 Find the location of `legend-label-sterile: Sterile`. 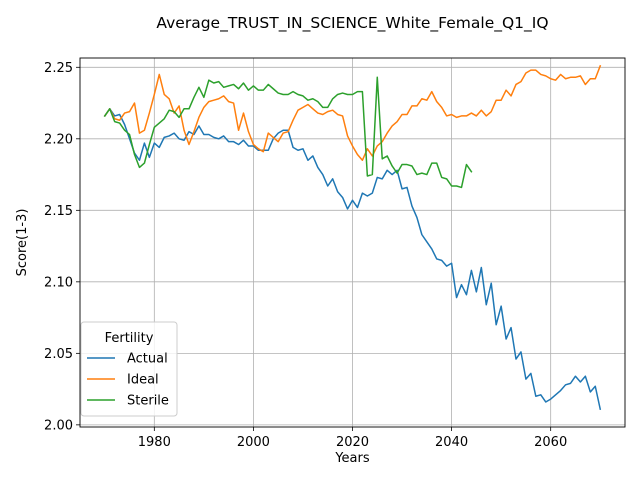

legend-label-sterile: Sterile is located at coordinates (148, 401).